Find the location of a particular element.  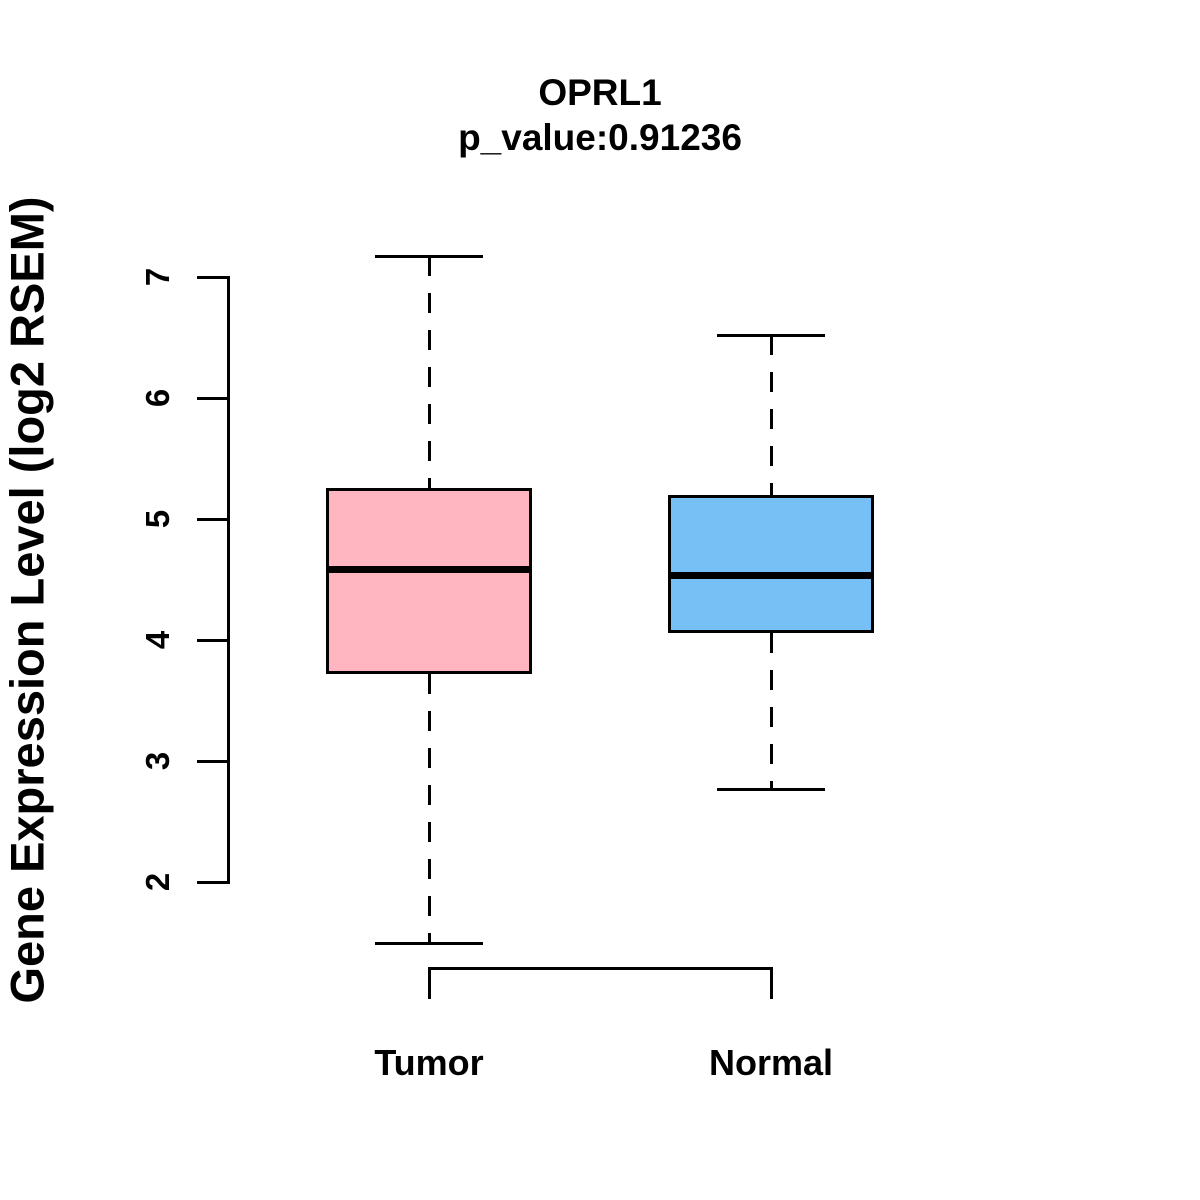

normal-upper-whisker is located at coordinates (771, 415).